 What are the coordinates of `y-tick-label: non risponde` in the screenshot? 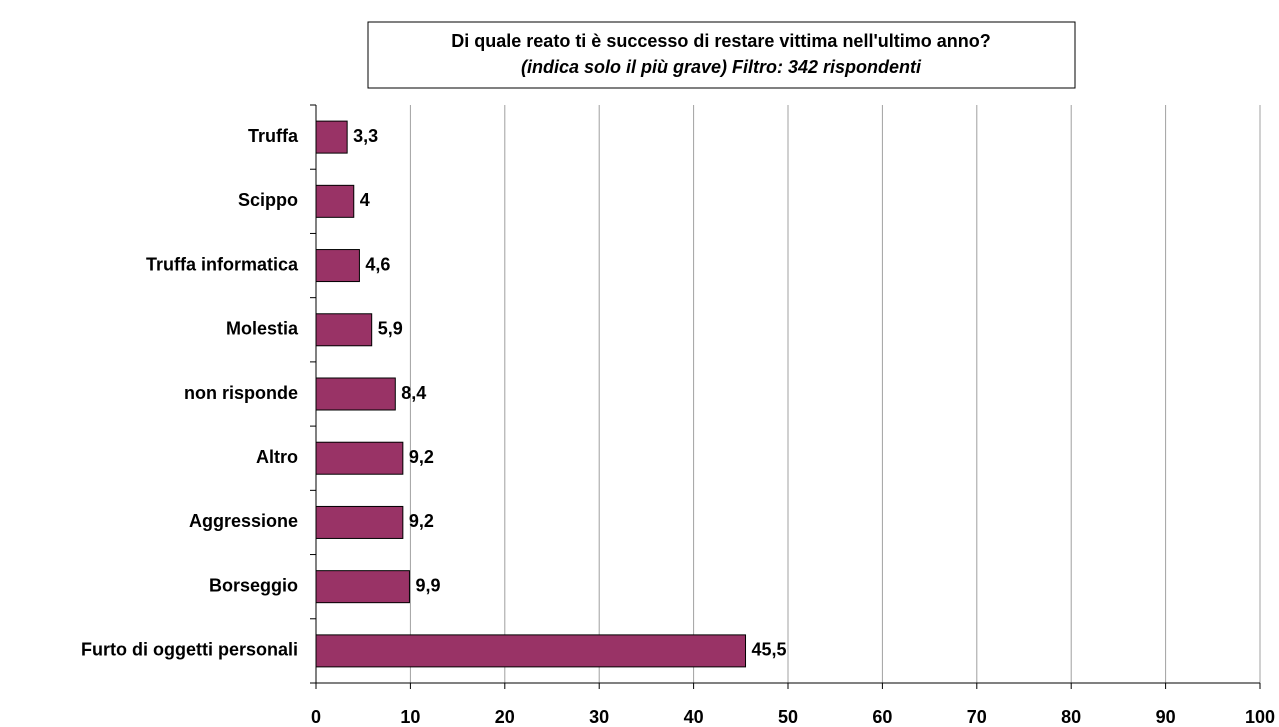 It's located at (241, 393).